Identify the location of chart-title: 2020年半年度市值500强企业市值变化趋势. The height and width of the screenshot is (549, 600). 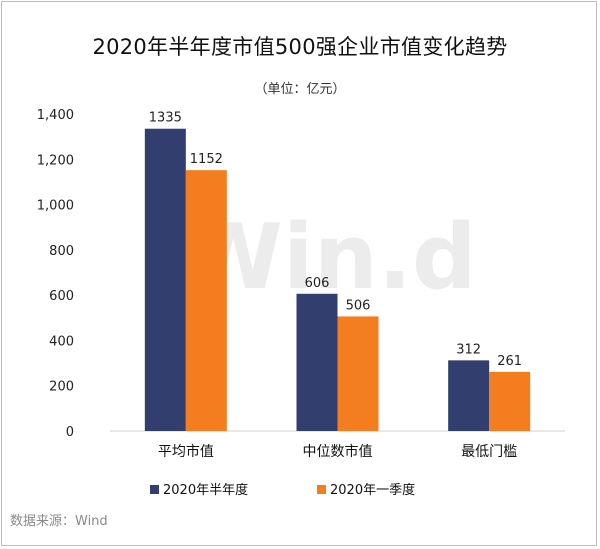
(300, 47).